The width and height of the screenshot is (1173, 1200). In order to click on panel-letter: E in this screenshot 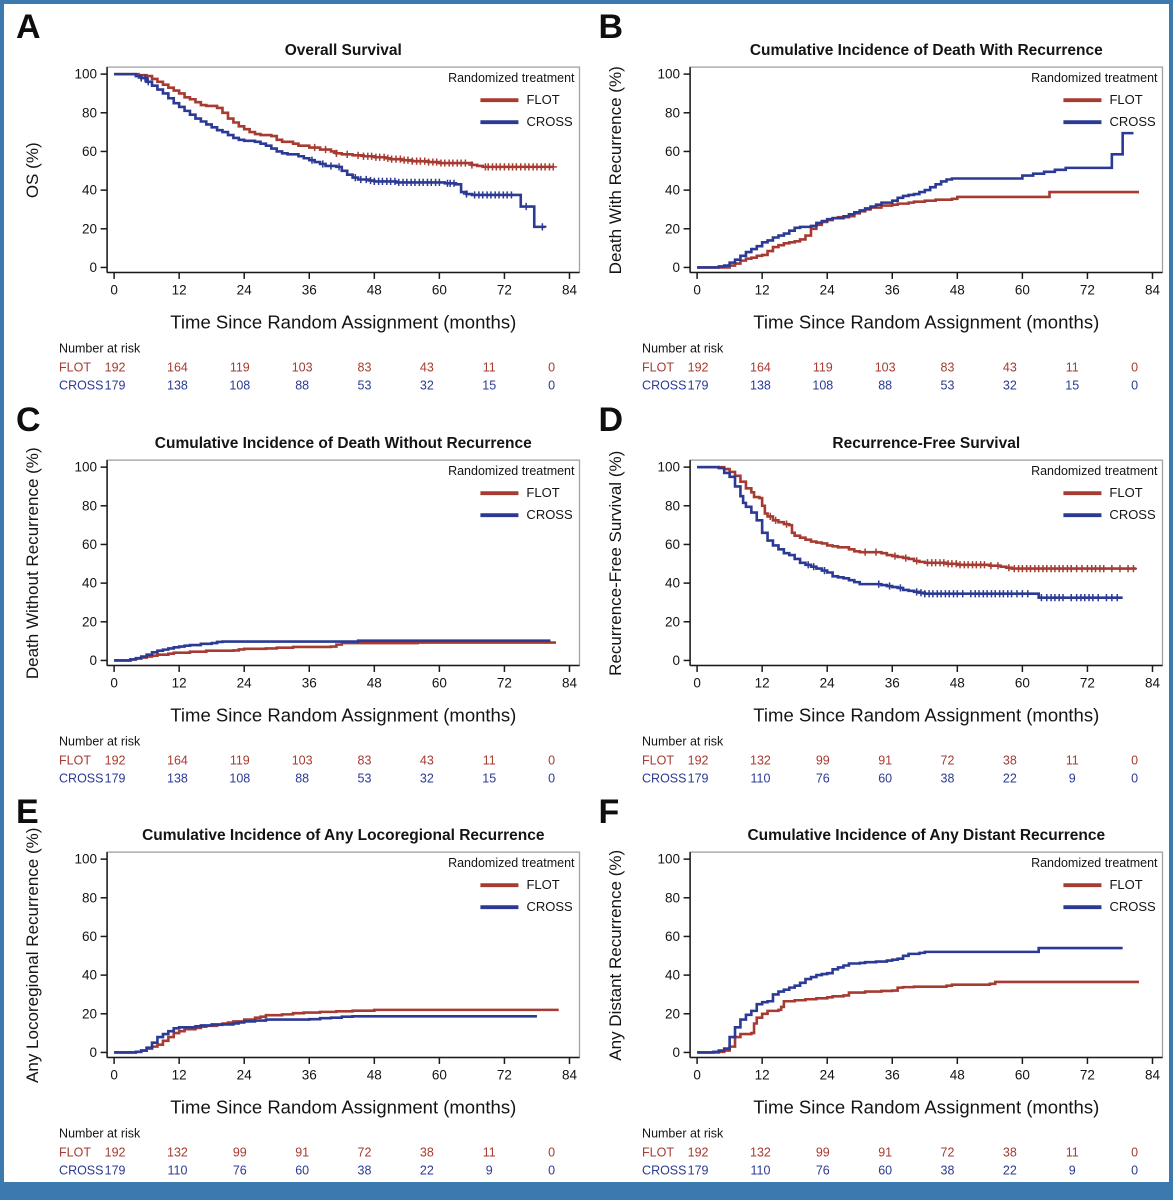, I will do `click(27, 812)`.